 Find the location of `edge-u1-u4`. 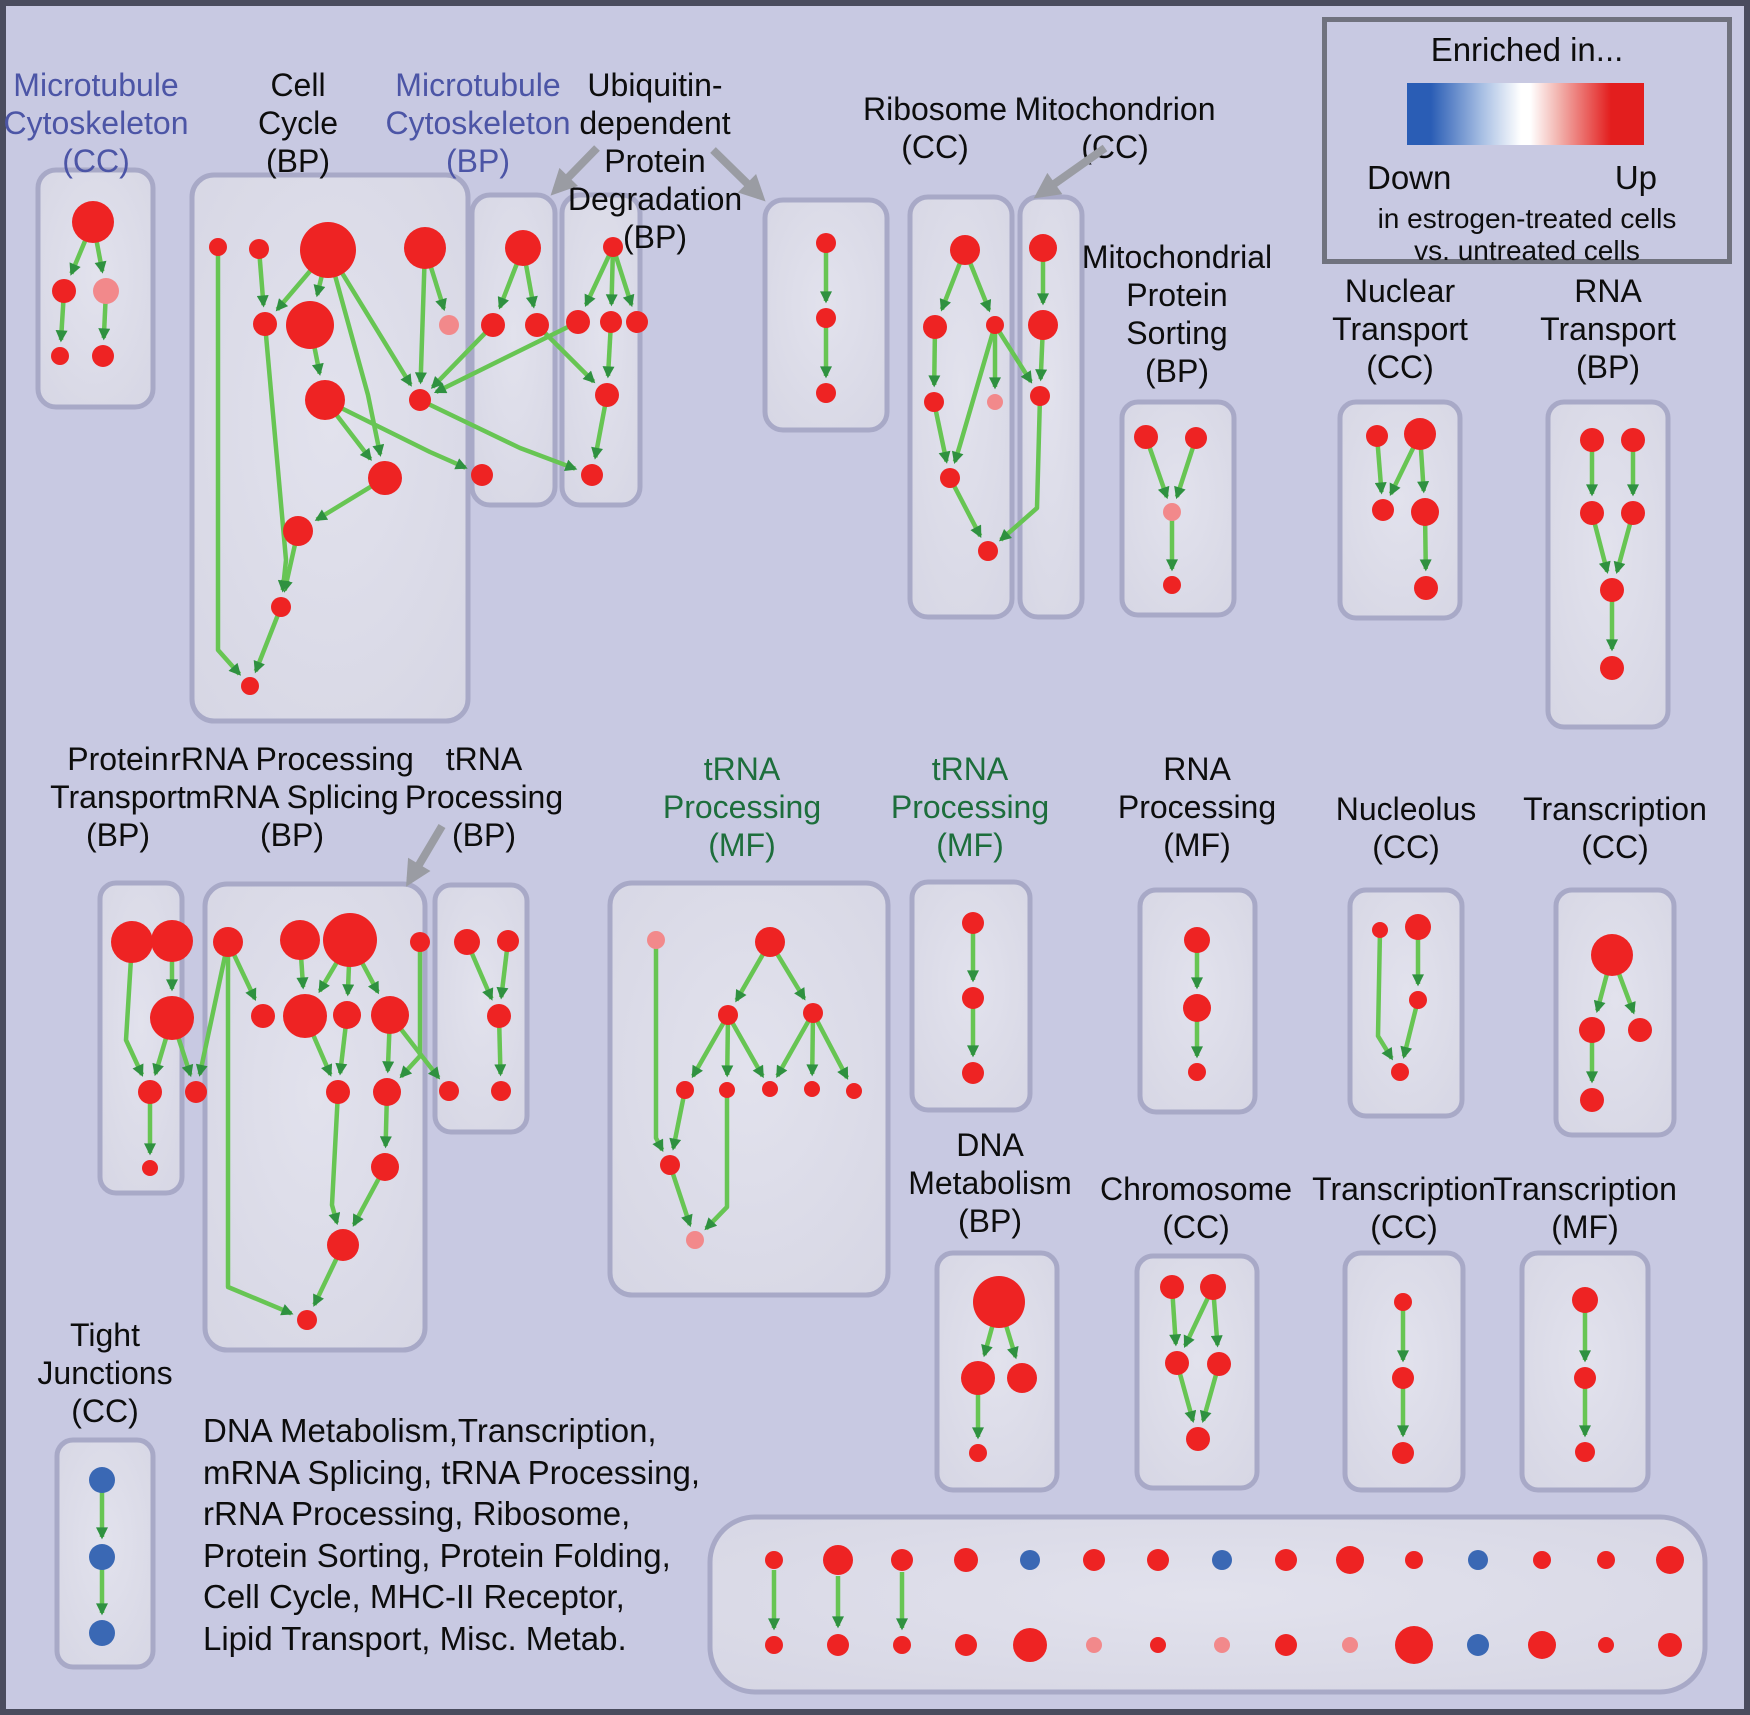

edge-u1-u4 is located at coordinates (622, 277).